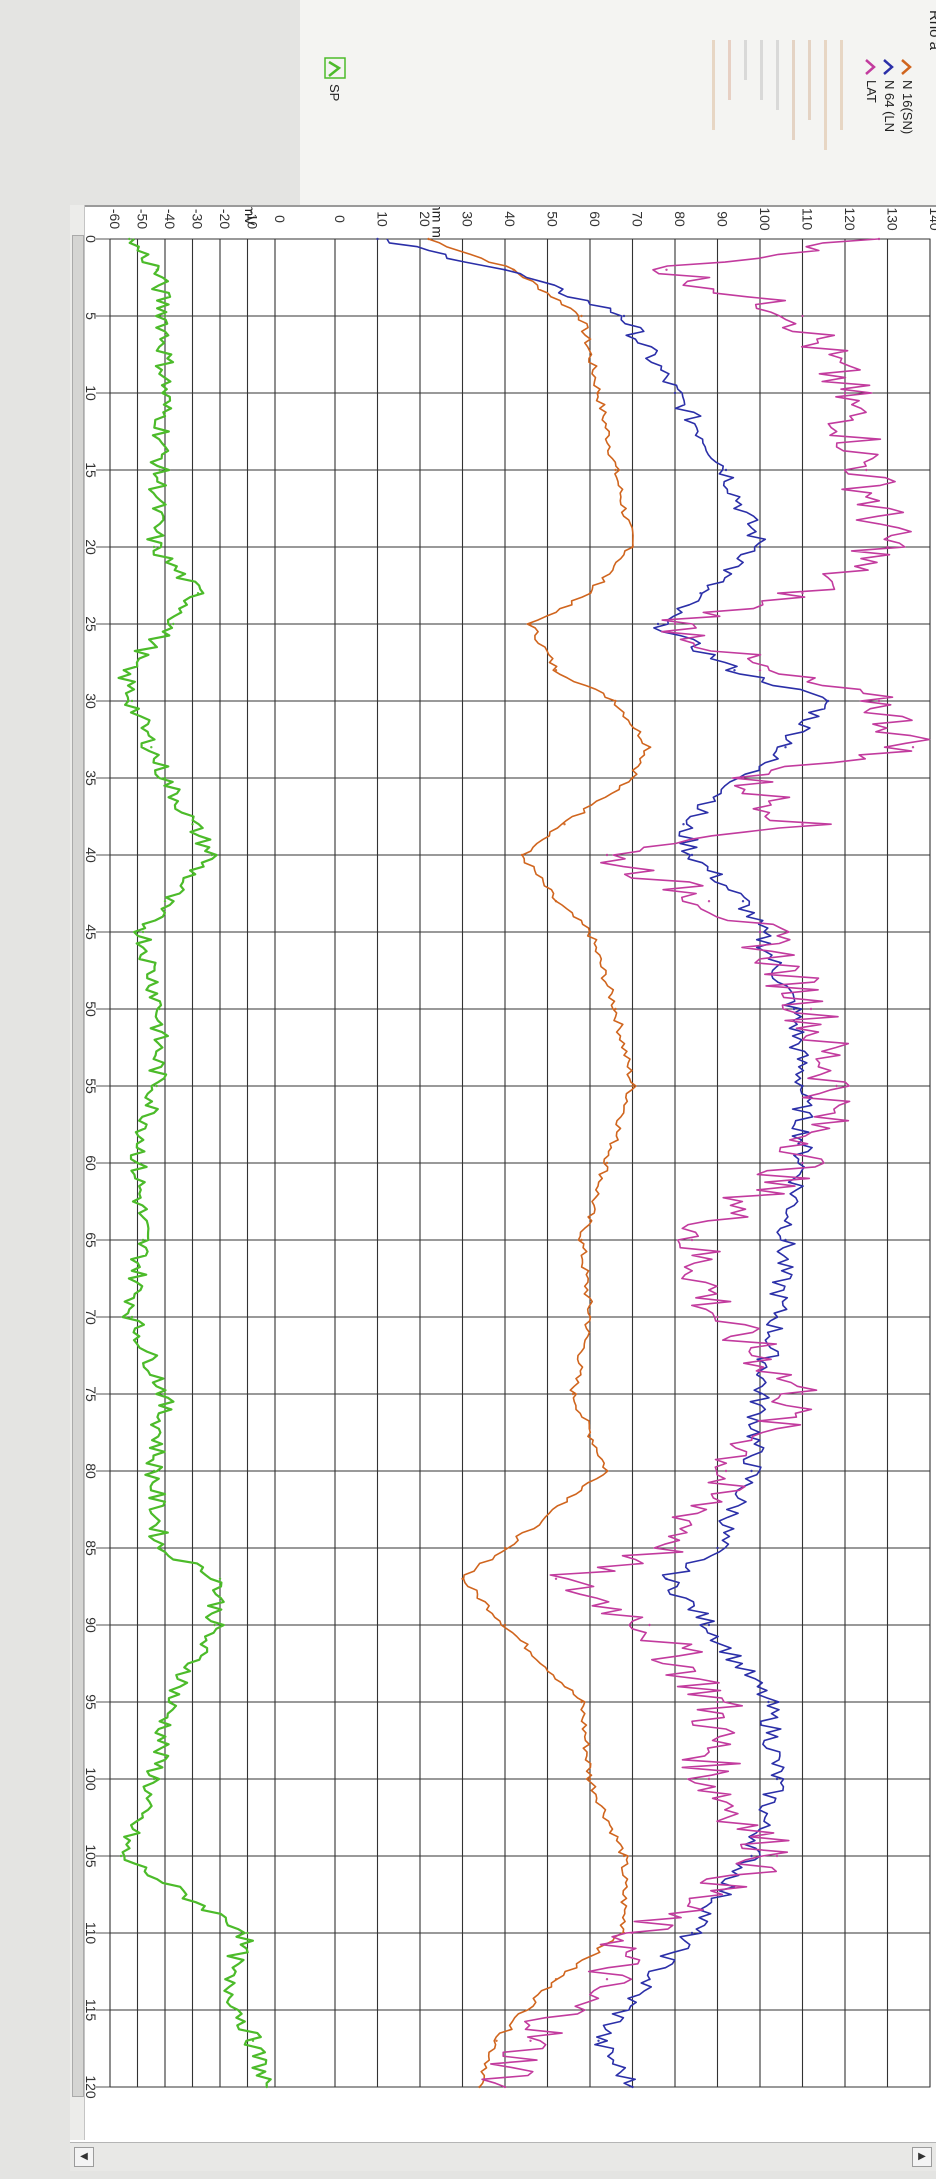 This screenshot has height=2179, width=936. What do you see at coordinates (503, 2156) in the screenshot?
I see `horizontal-scrollbar: ◀ ▶` at bounding box center [503, 2156].